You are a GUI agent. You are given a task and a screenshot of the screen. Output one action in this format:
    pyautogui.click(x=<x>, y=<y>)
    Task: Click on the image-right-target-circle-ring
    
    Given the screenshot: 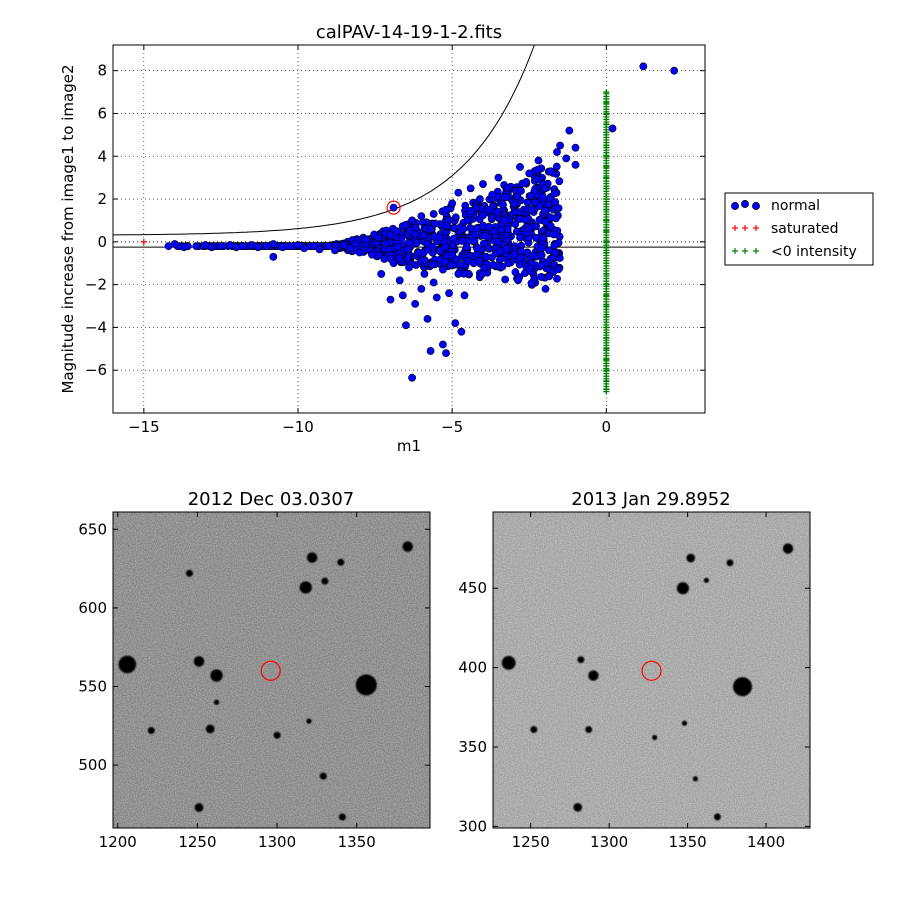 What is the action you would take?
    pyautogui.click(x=651, y=670)
    